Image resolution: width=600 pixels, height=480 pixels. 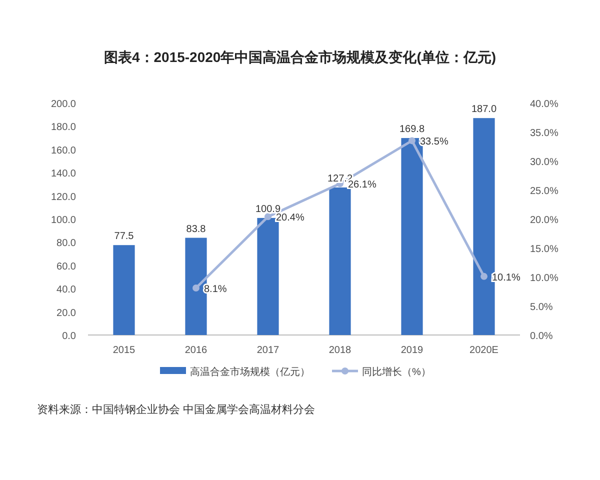 I want to click on x-tick-label: 2017, so click(x=268, y=350).